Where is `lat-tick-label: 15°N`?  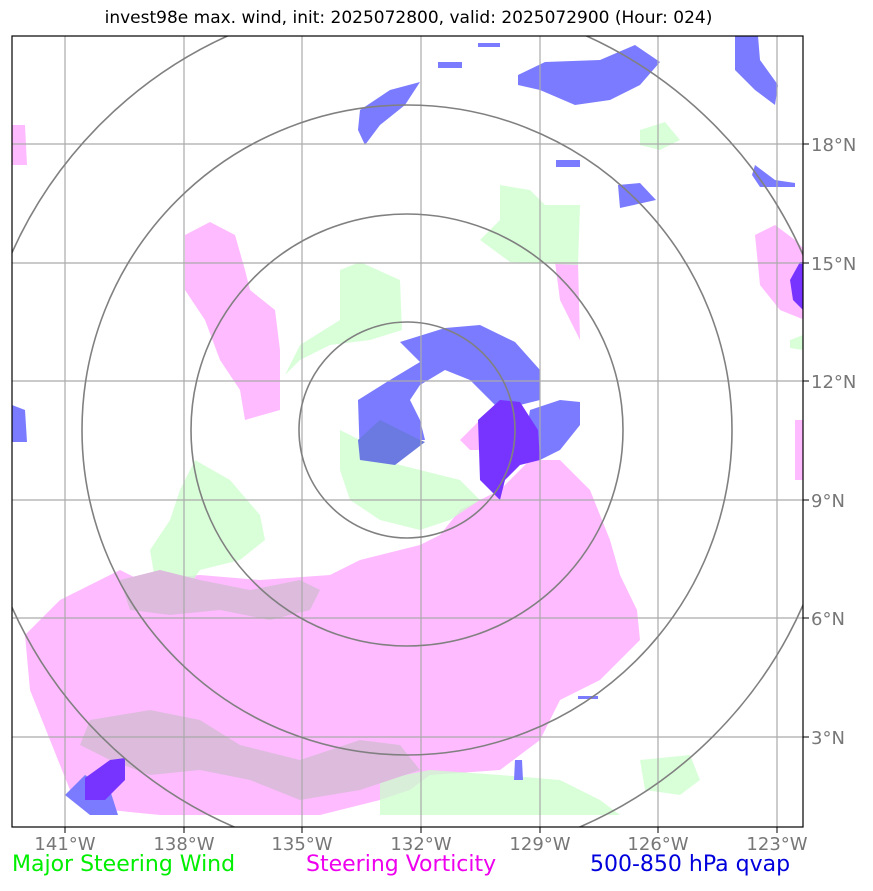
lat-tick-label: 15°N is located at coordinates (833, 264).